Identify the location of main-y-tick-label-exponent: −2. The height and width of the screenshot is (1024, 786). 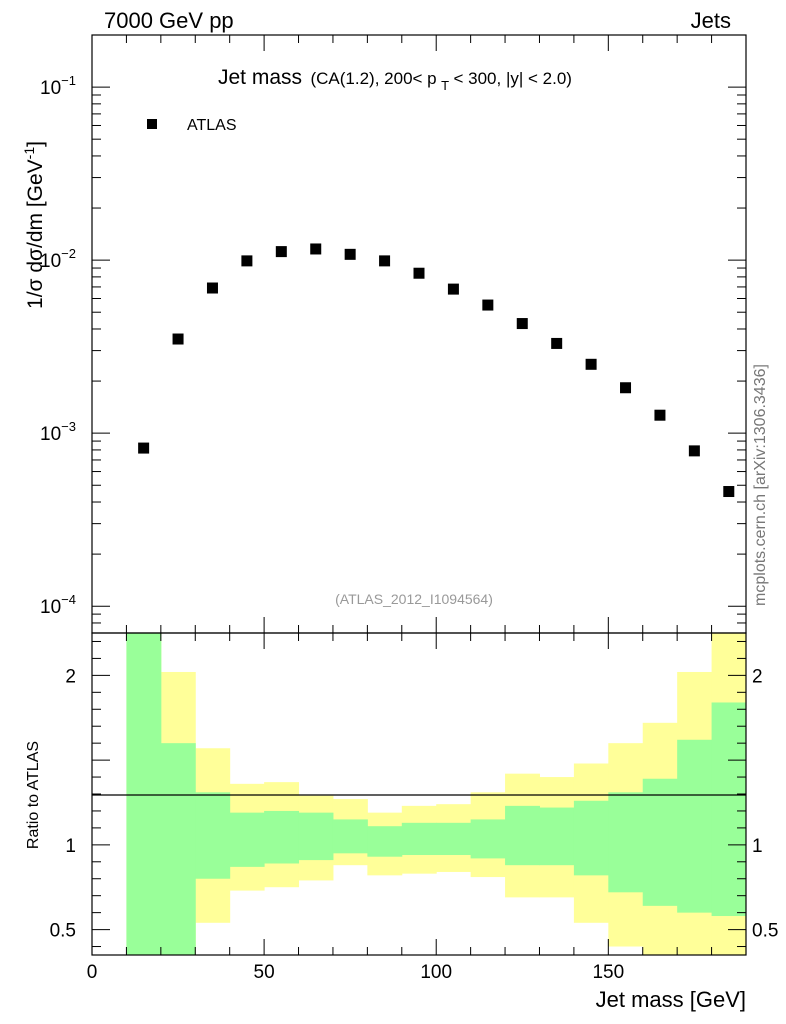
(68, 253).